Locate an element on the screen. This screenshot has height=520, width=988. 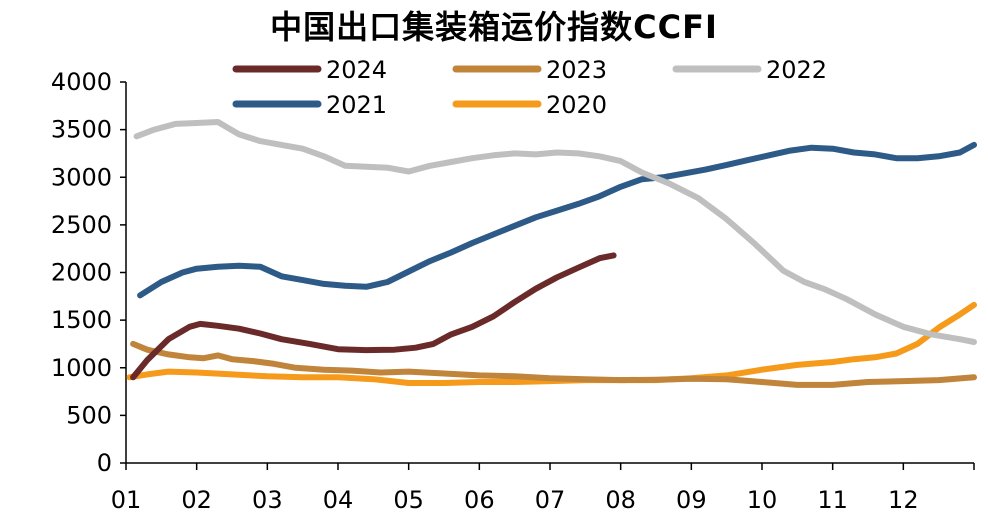
x-tick-label: 05 is located at coordinates (408, 500).